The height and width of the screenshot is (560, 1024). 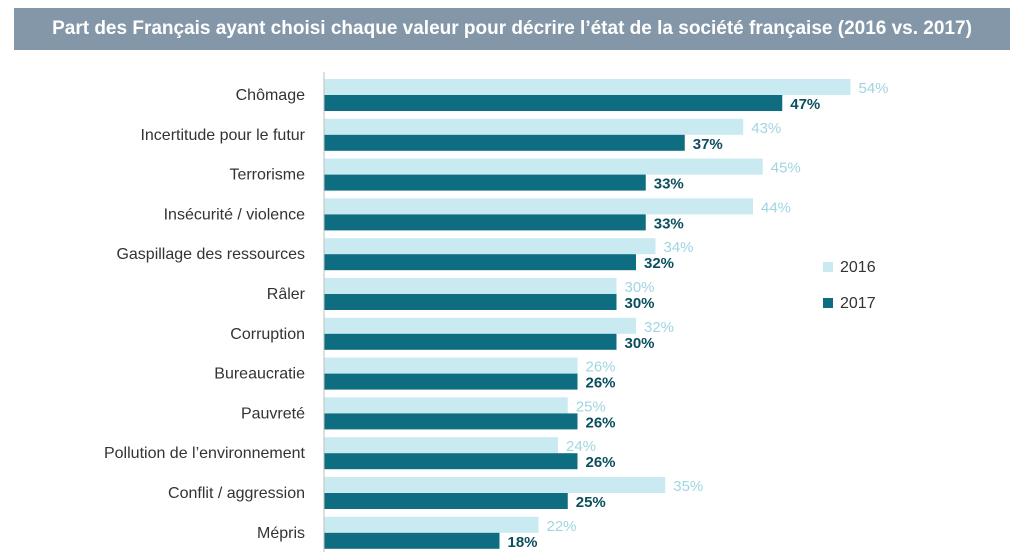 What do you see at coordinates (874, 88) in the screenshot?
I see `data-label-2016: 54%` at bounding box center [874, 88].